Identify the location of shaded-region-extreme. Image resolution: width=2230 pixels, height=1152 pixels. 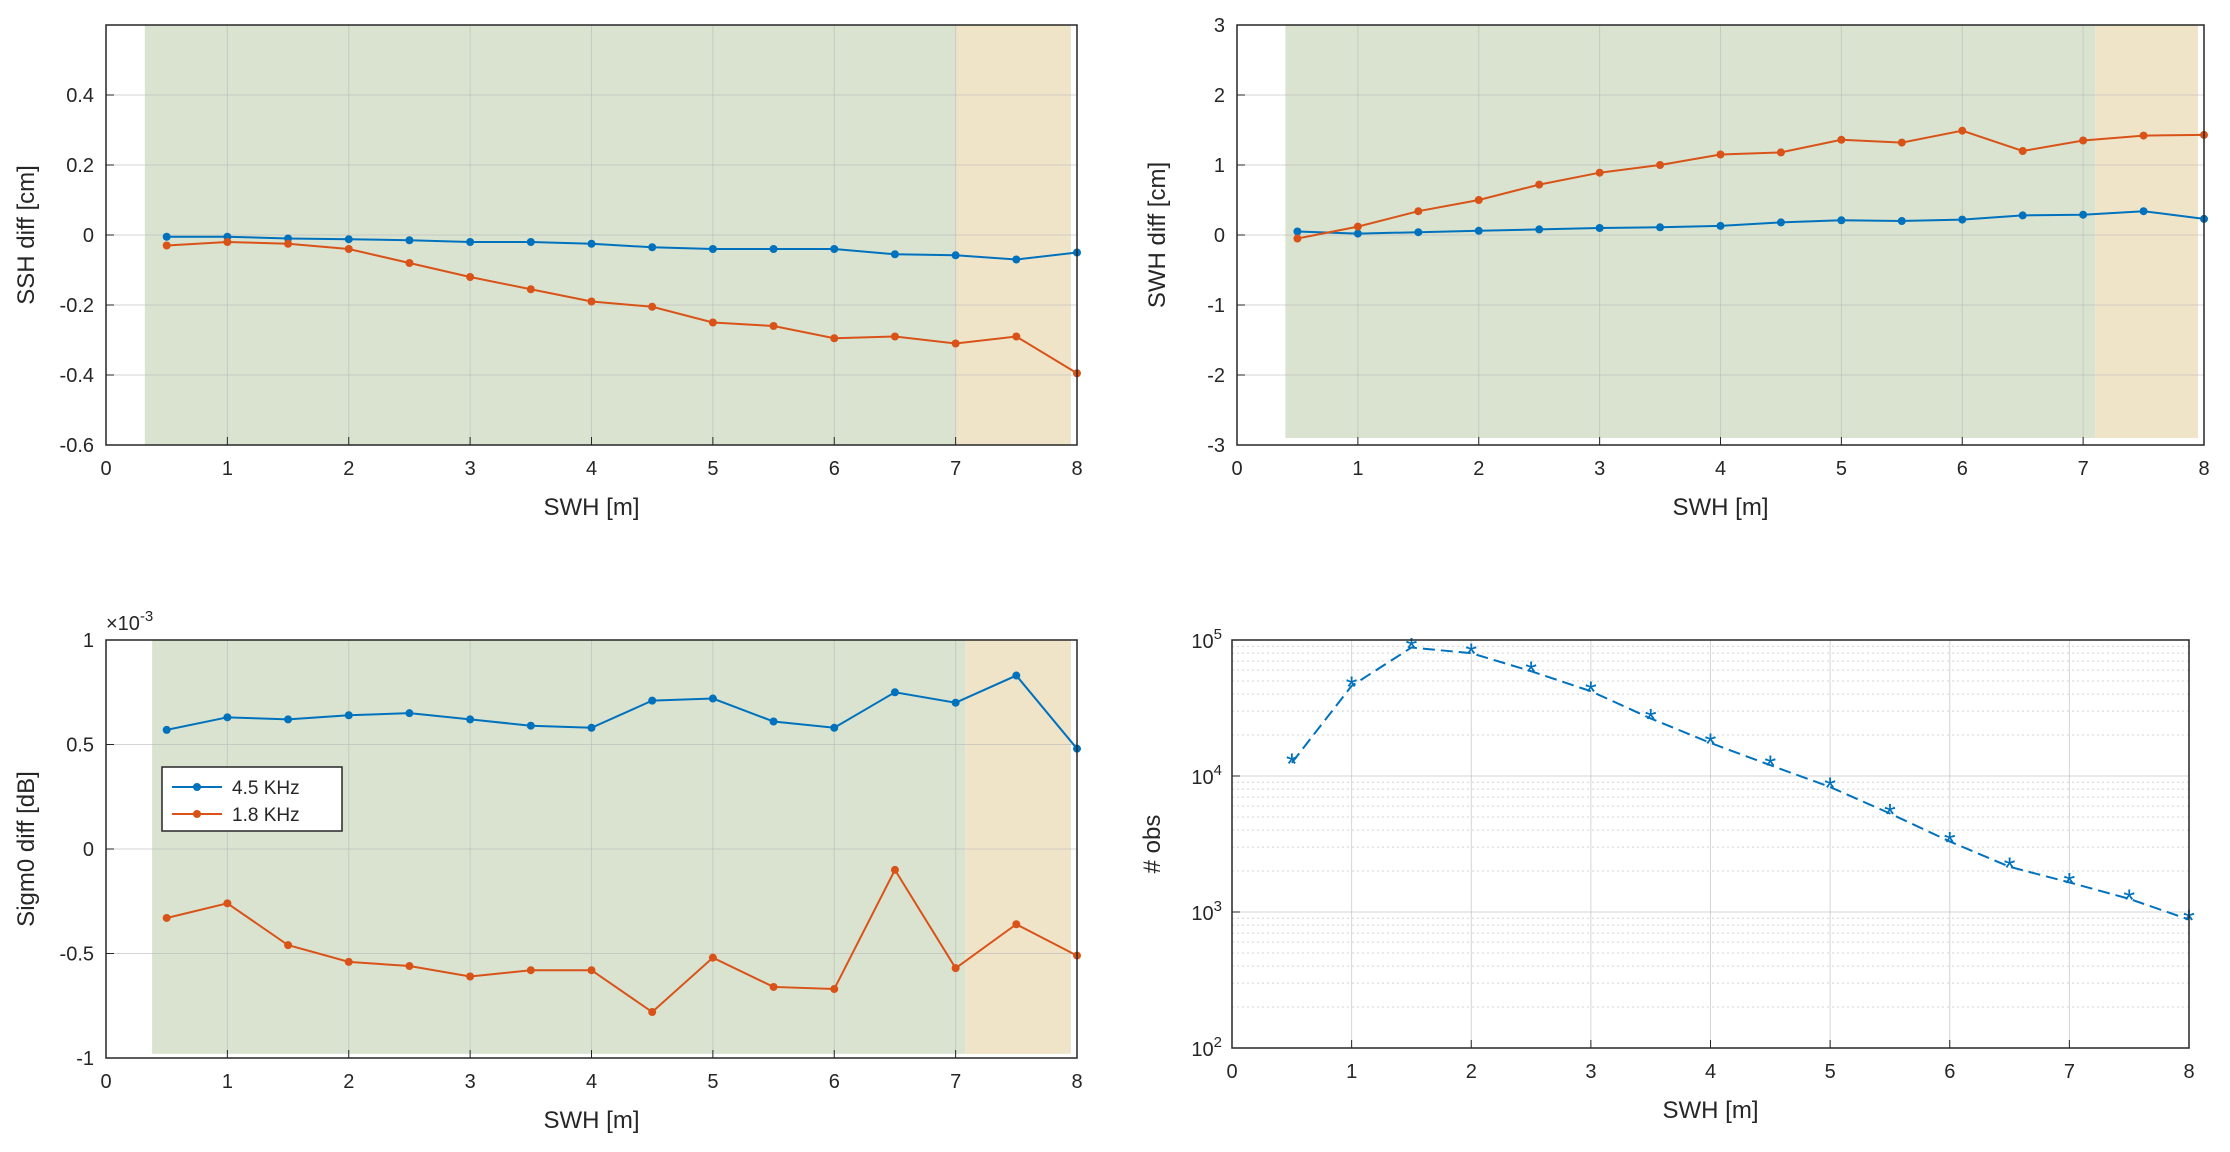
(2146, 231).